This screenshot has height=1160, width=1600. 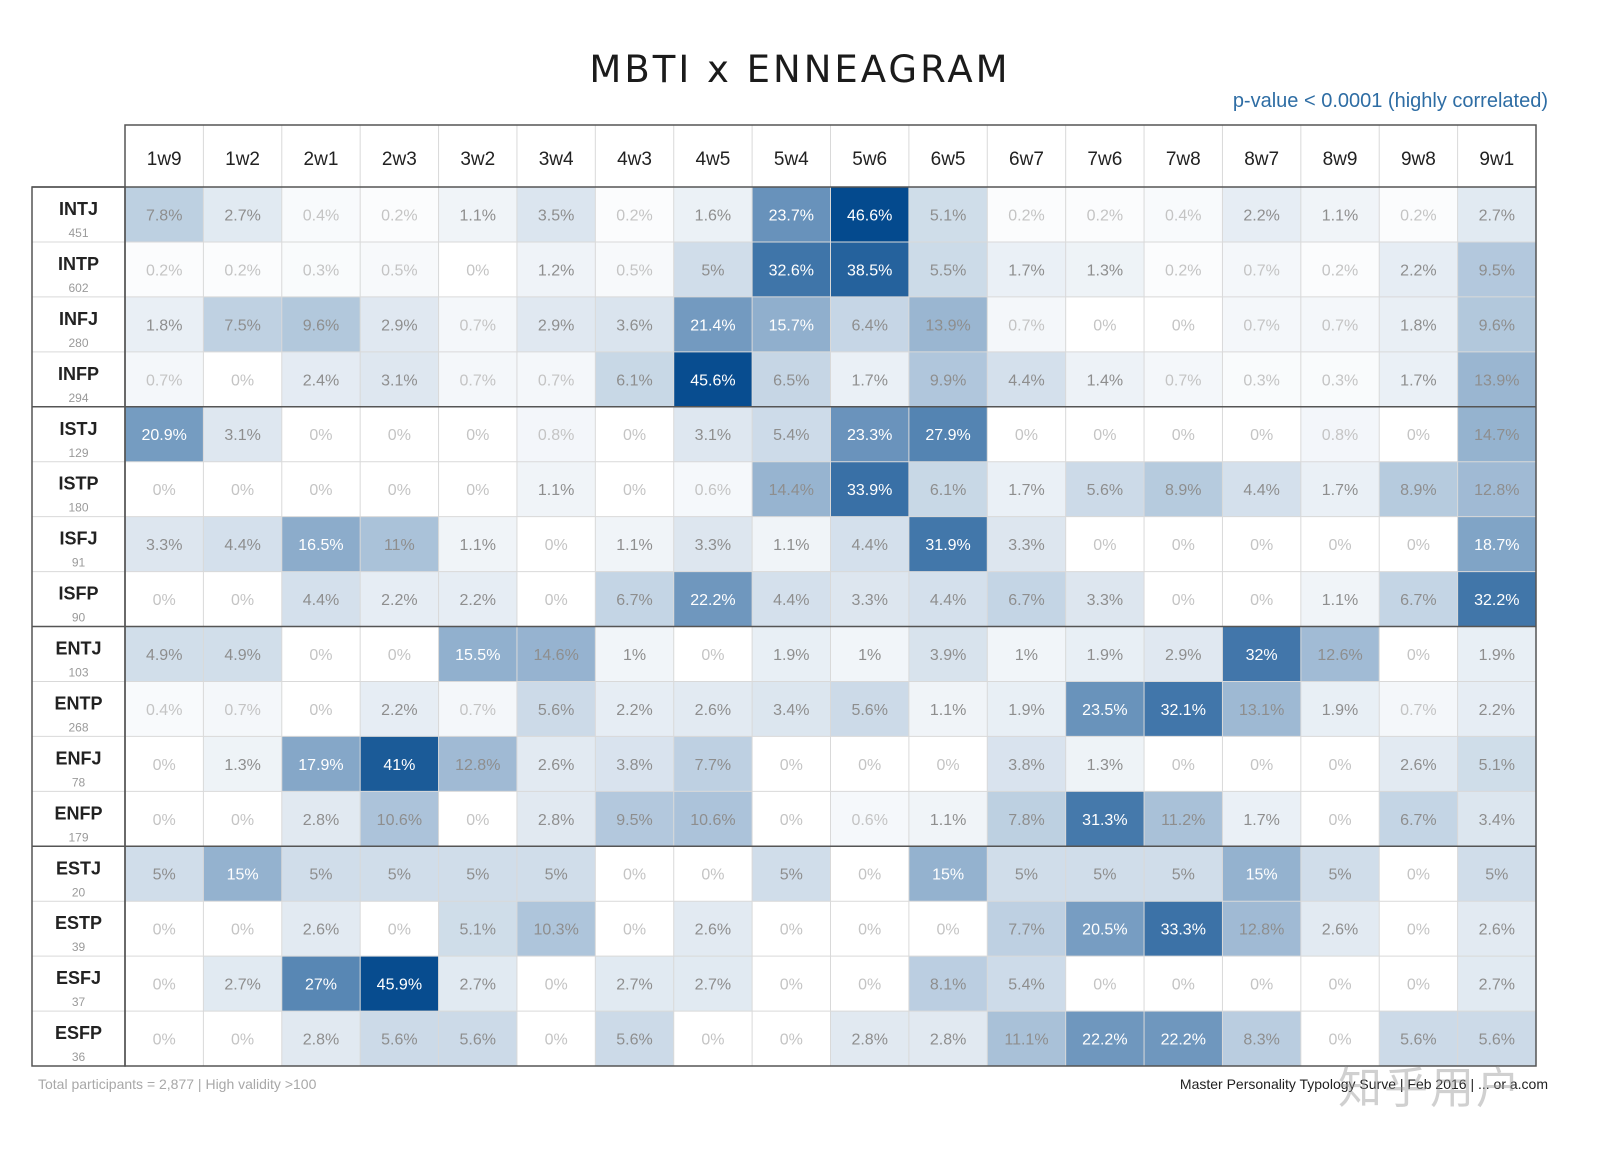 What do you see at coordinates (164, 159) in the screenshot?
I see `column-header-label: 1w9` at bounding box center [164, 159].